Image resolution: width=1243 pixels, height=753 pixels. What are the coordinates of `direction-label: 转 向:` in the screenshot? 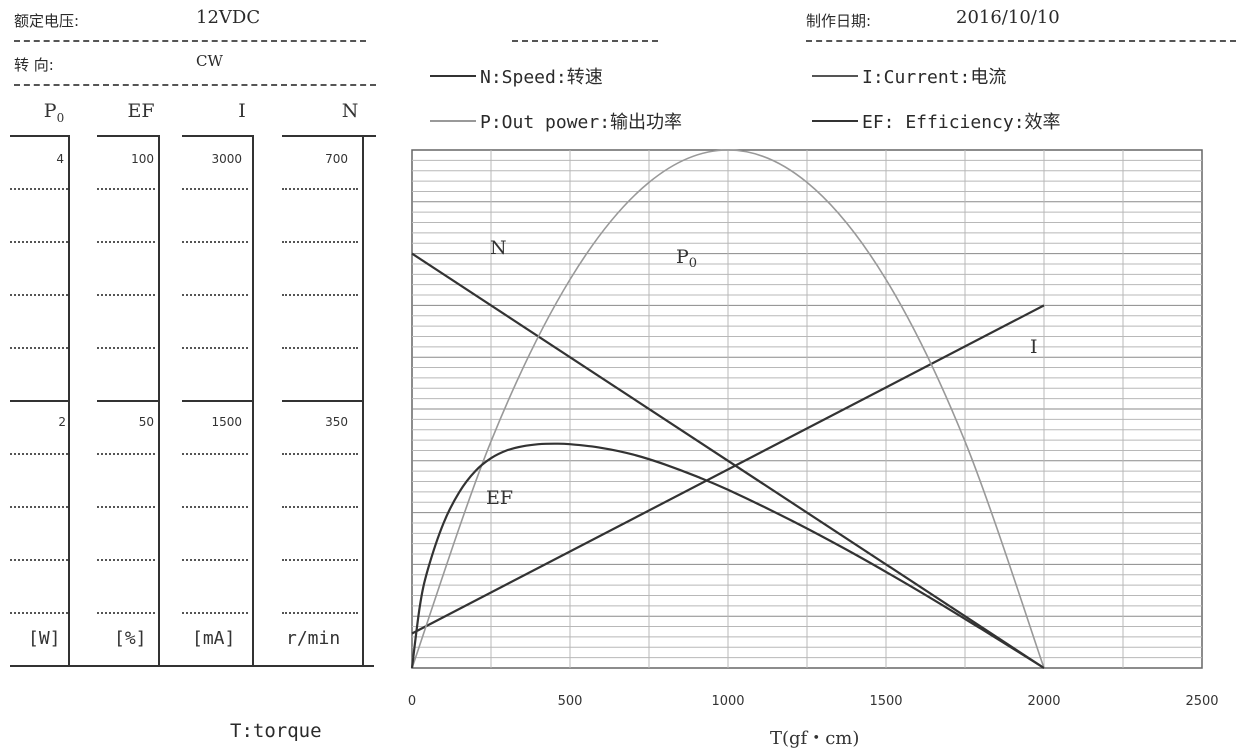 It's located at (34, 65).